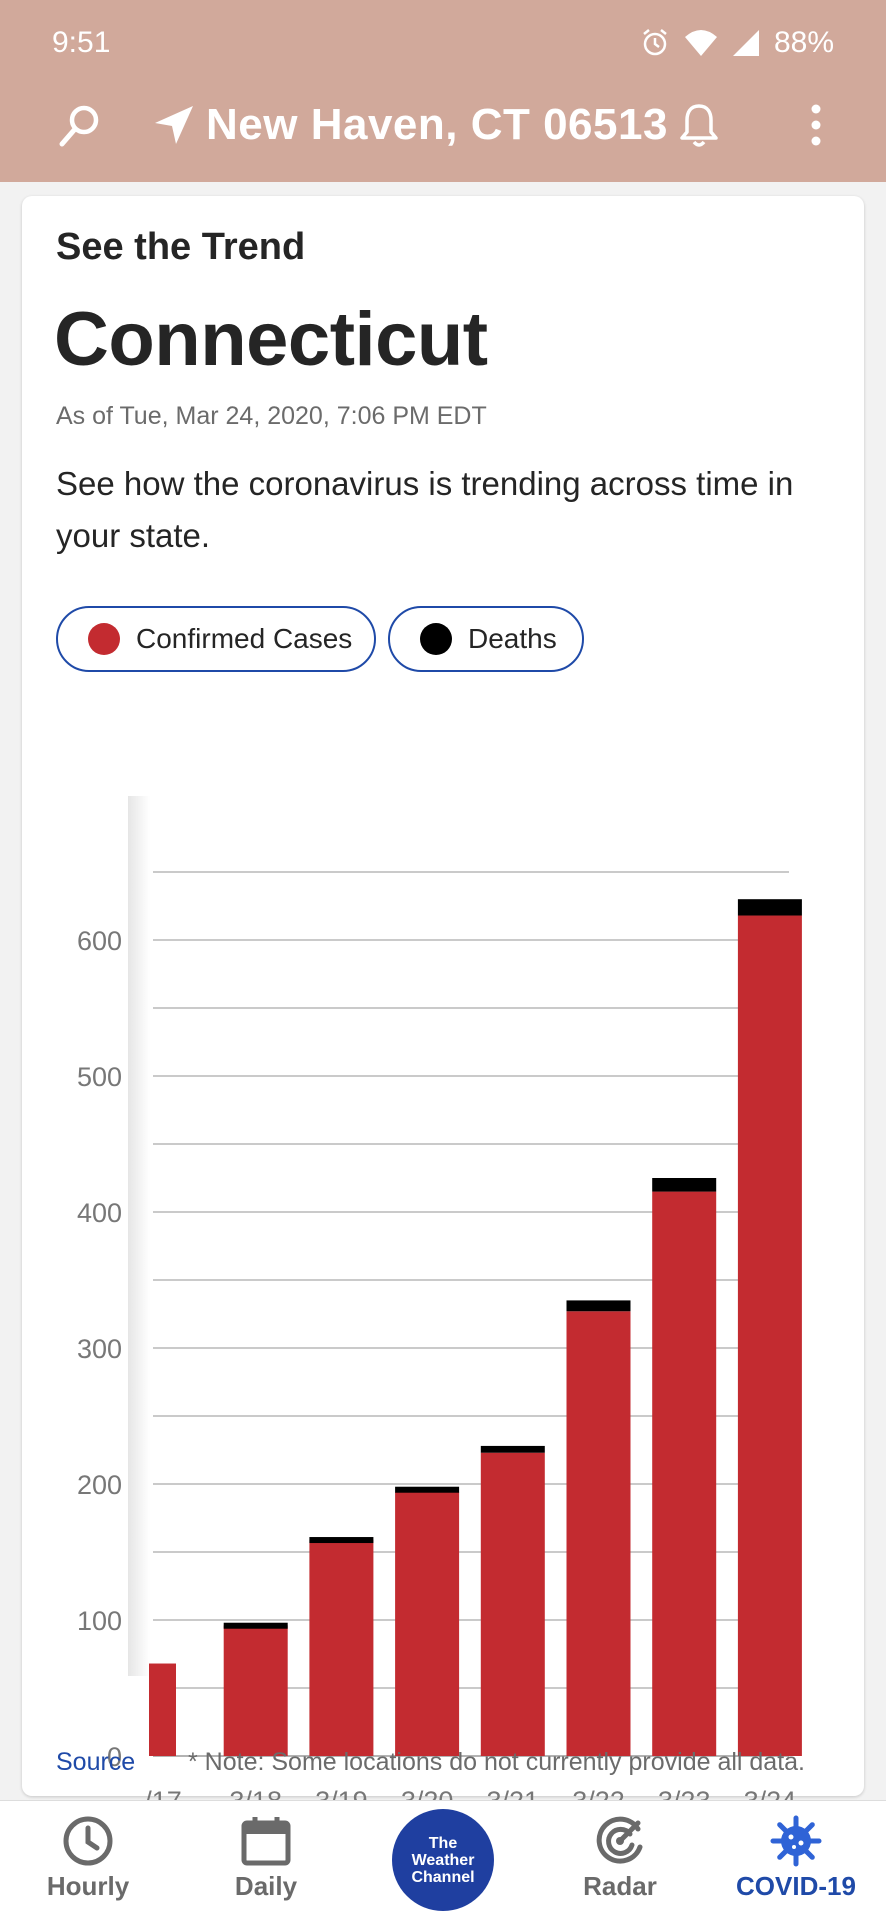  I want to click on bell-icon, so click(699, 125).